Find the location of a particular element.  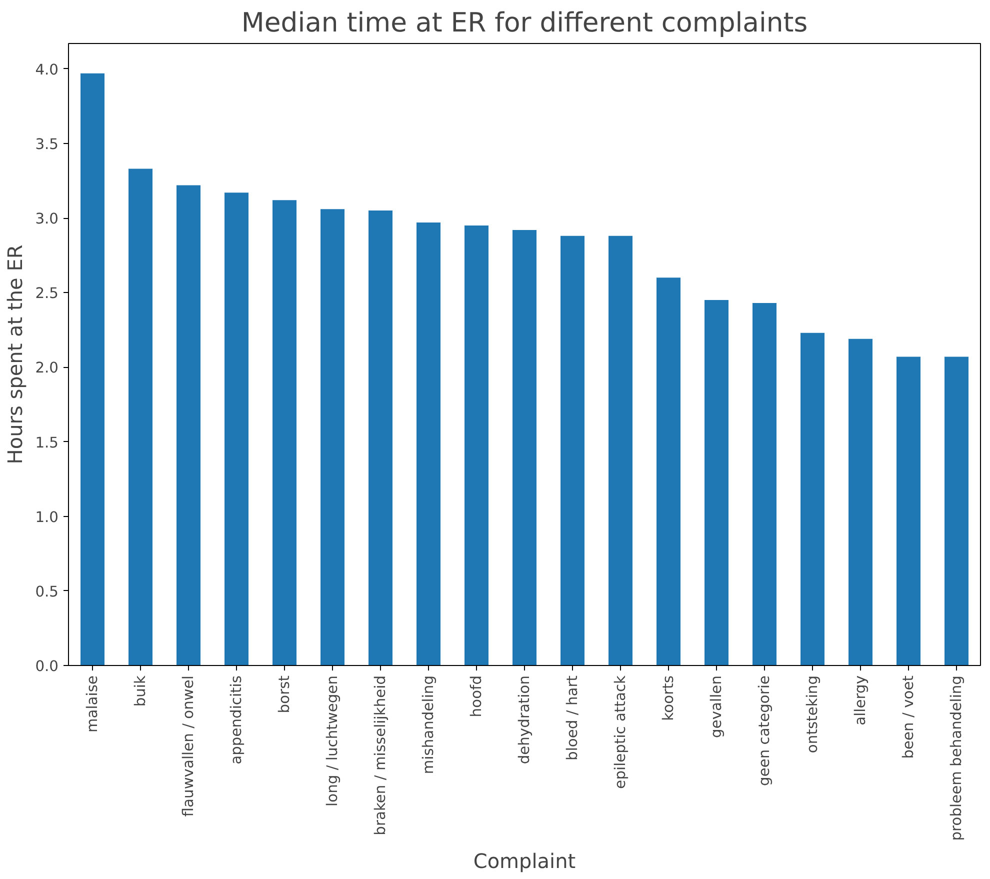

y-tick-label: 2.5 is located at coordinates (47, 293).